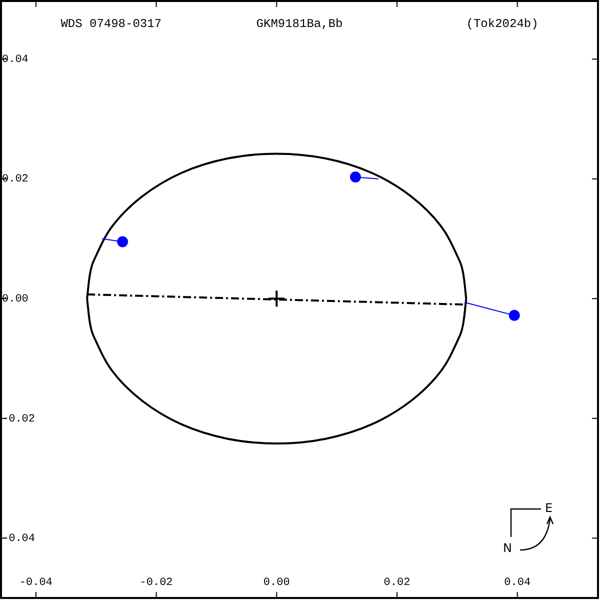  Describe the element at coordinates (36, 582) in the screenshot. I see `x-tick-label: -0.04` at that location.